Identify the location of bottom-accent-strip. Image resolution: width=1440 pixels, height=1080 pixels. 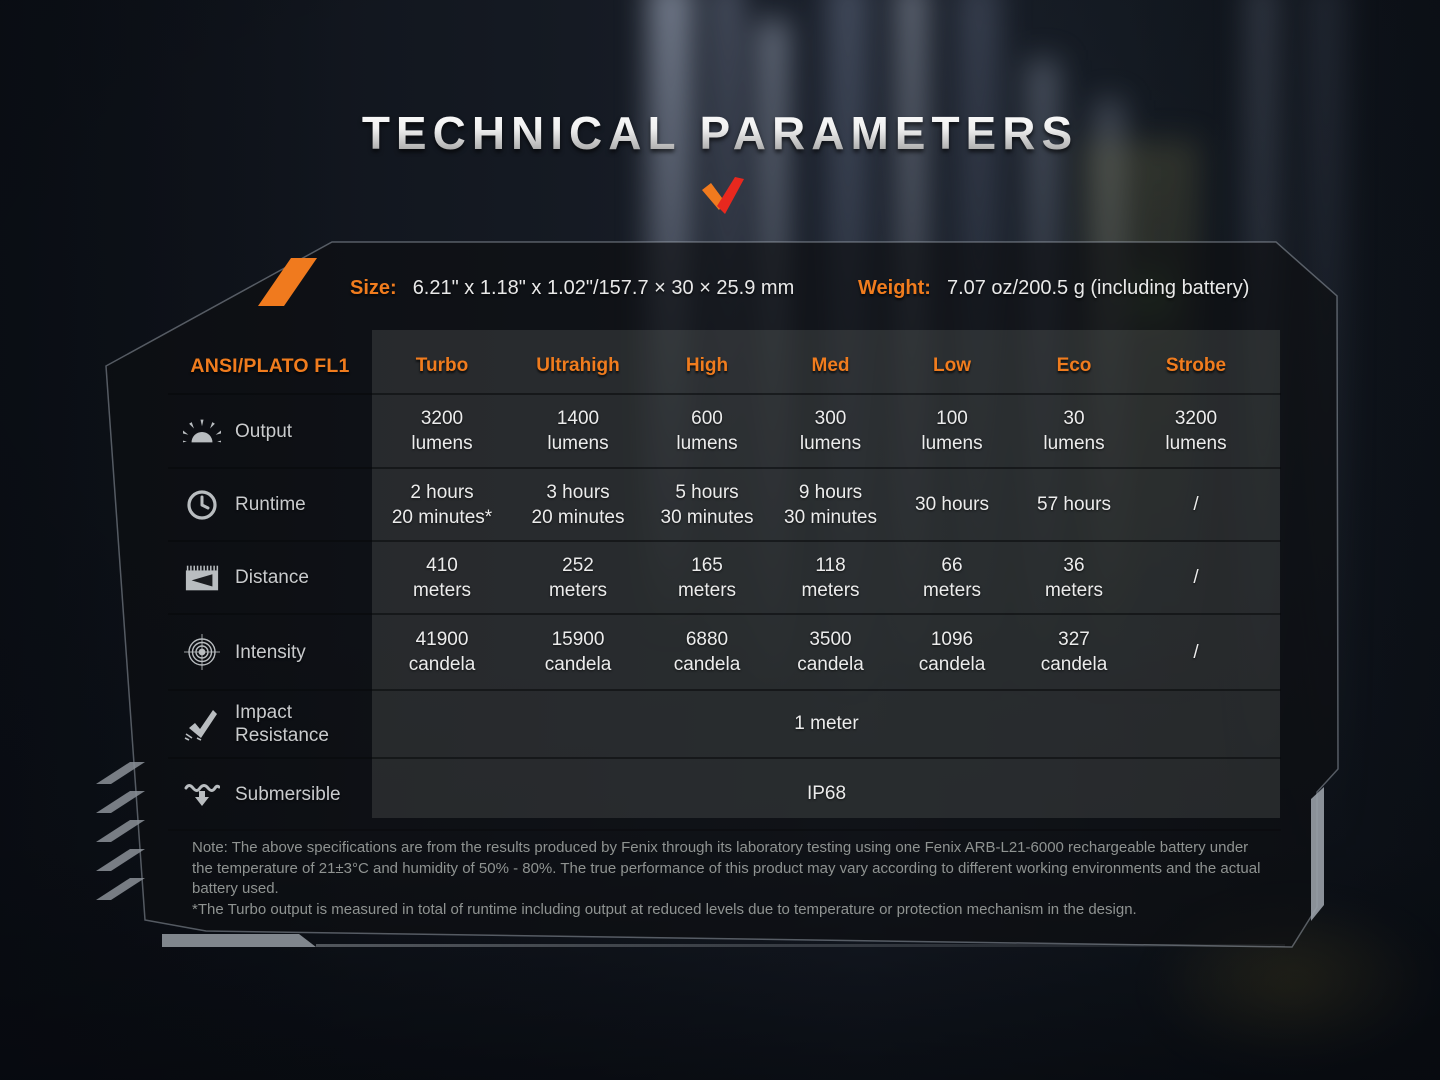
(239, 940).